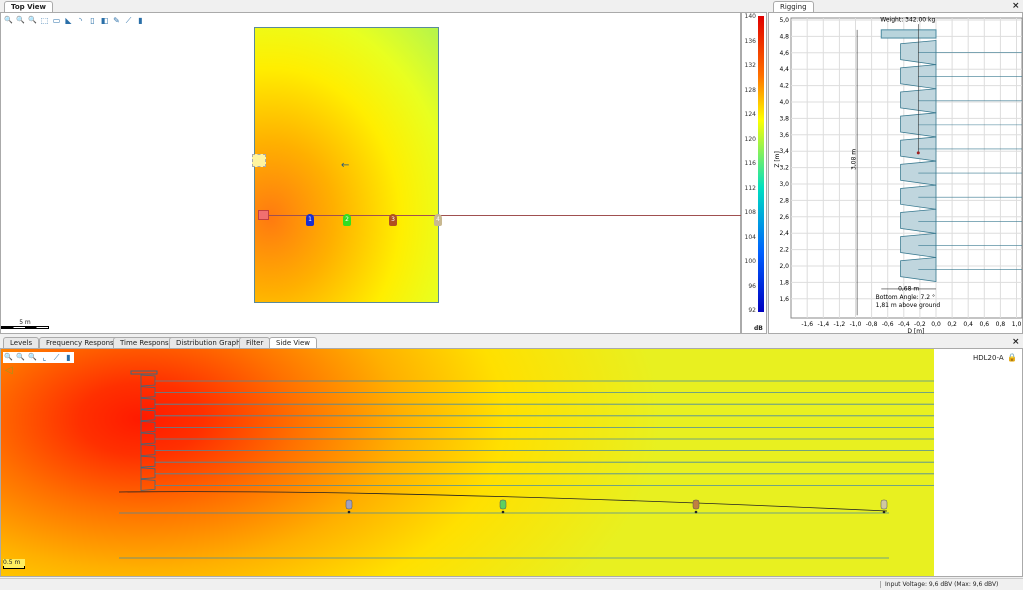 The width and height of the screenshot is (1023, 590). What do you see at coordinates (80, 20) in the screenshot?
I see `arc-icon: ◝` at bounding box center [80, 20].